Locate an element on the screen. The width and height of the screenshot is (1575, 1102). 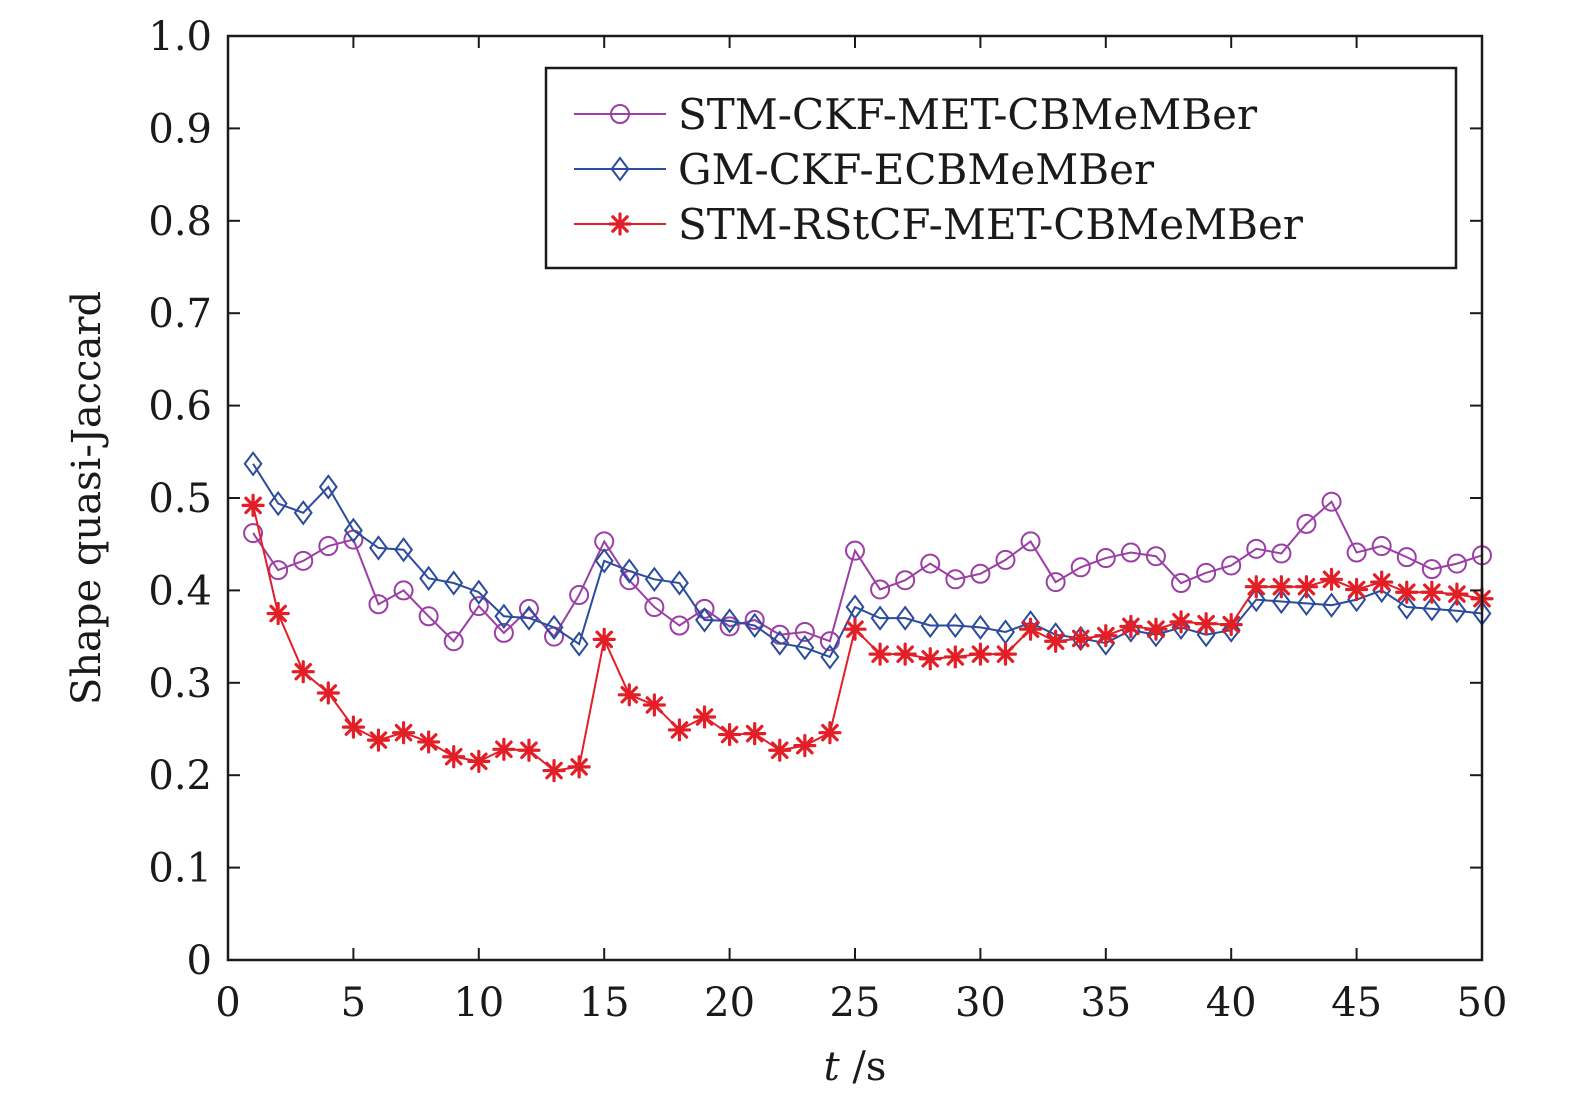
x-tick-label: 5 is located at coordinates (353, 1003).